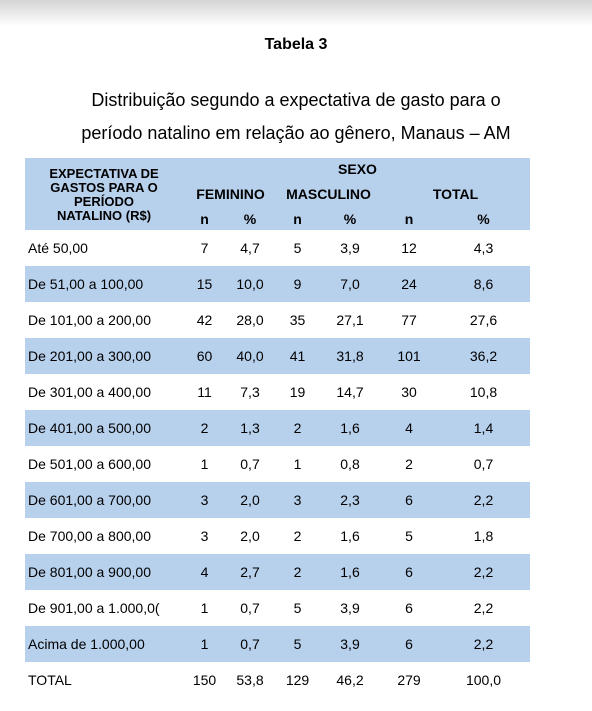  I want to click on table-row: De 501,00 a 600,00 1 0,7 1 0,8 2 0,7, so click(277, 464).